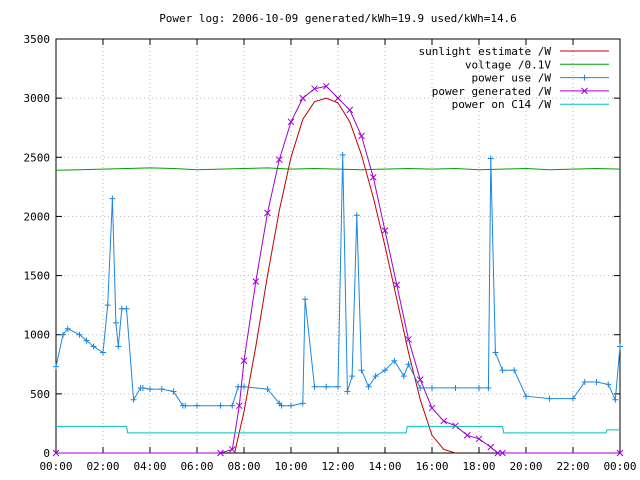 This screenshot has width=640, height=480. Describe the element at coordinates (37, 216) in the screenshot. I see `y-tick-label: 2000` at that location.